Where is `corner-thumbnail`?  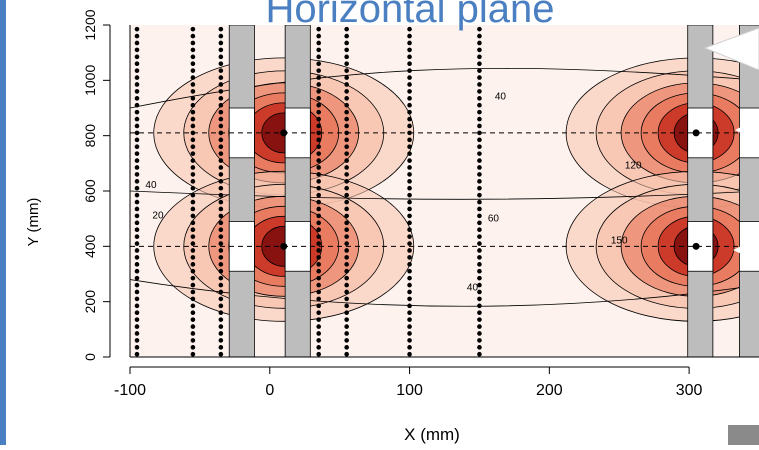
corner-thumbnail is located at coordinates (743, 435).